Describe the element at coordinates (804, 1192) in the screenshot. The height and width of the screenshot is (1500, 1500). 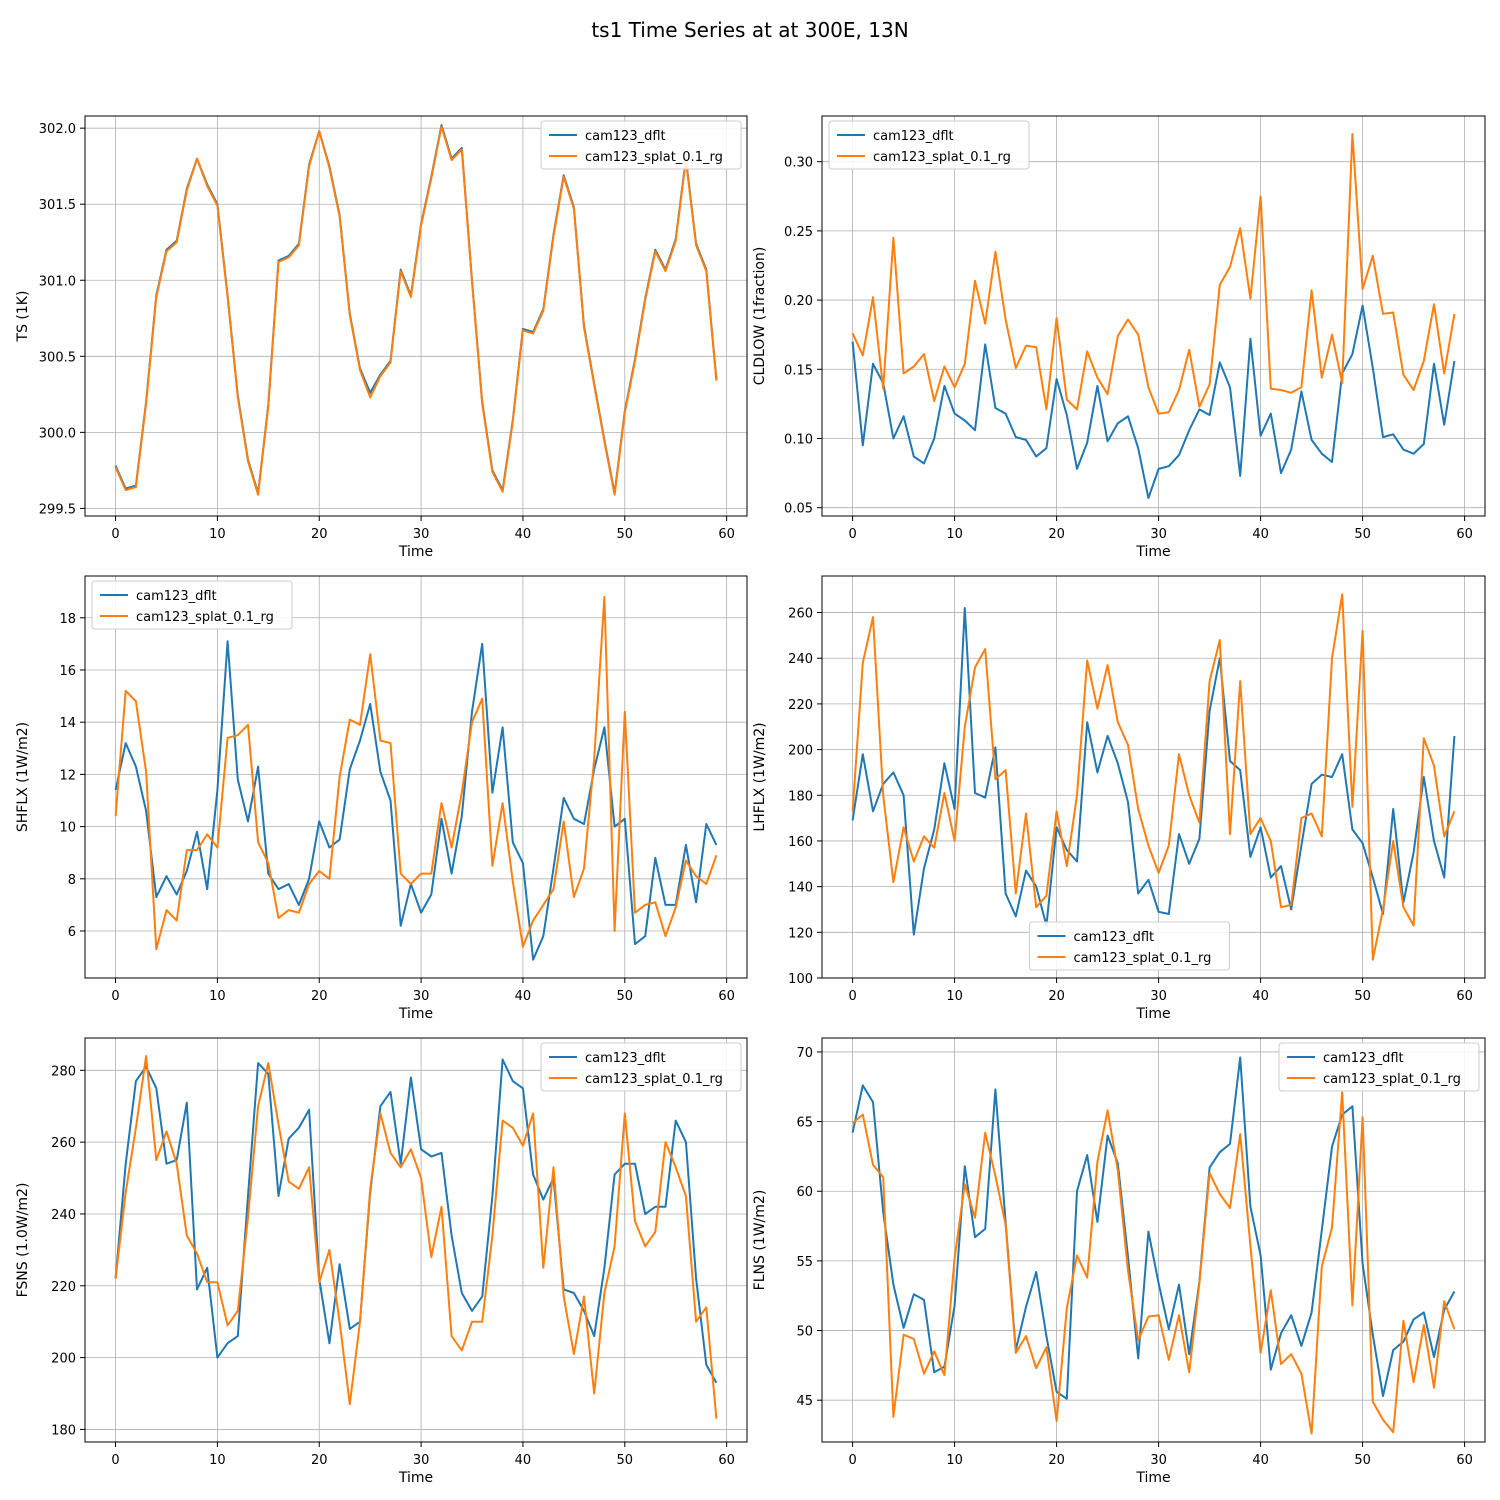
I see `y-tick-label: 60` at that location.